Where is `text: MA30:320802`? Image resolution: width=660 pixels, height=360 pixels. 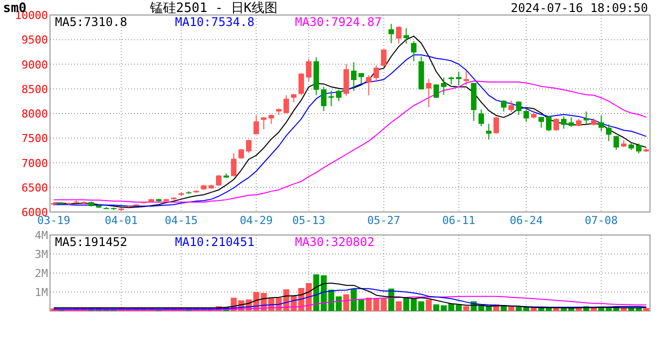 text: MA30:320802 is located at coordinates (334, 242).